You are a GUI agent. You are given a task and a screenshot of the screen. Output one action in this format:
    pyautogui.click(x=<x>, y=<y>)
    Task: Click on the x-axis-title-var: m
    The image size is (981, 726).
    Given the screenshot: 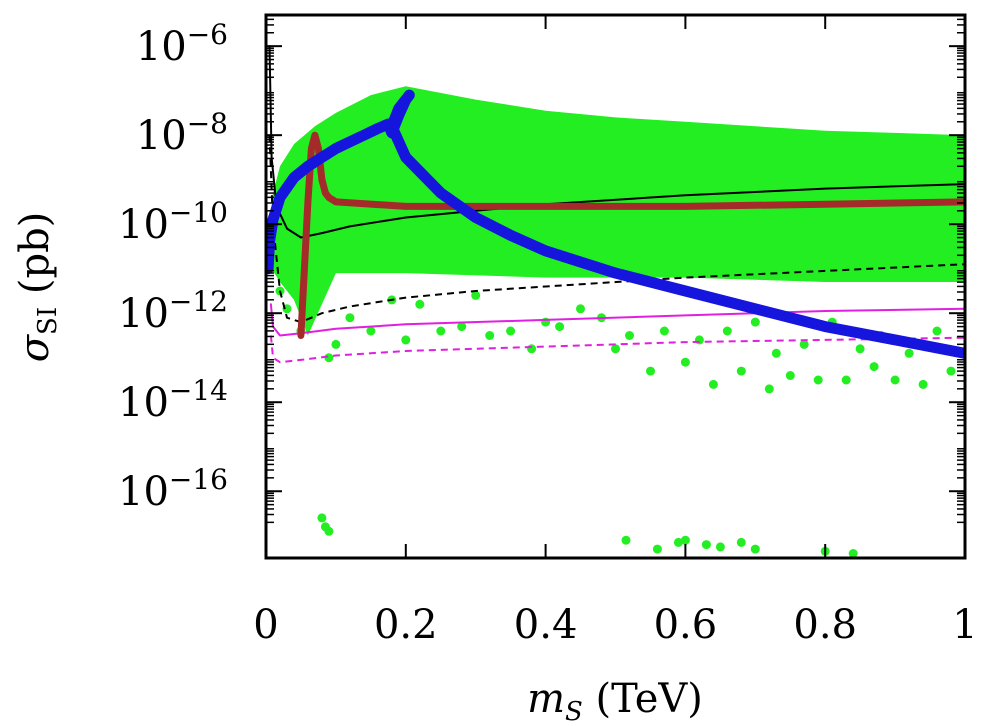 What is the action you would take?
    pyautogui.click(x=546, y=699)
    